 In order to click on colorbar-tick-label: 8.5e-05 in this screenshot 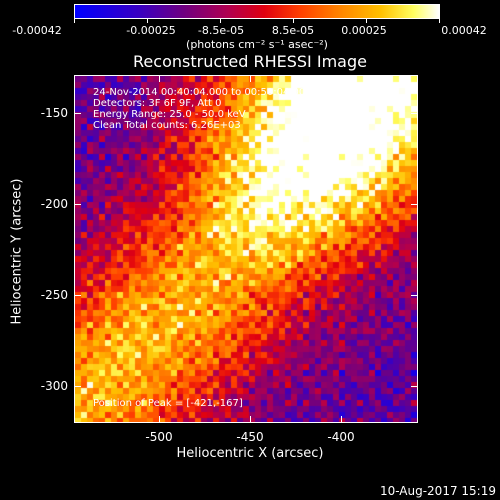, I will do `click(293, 30)`.